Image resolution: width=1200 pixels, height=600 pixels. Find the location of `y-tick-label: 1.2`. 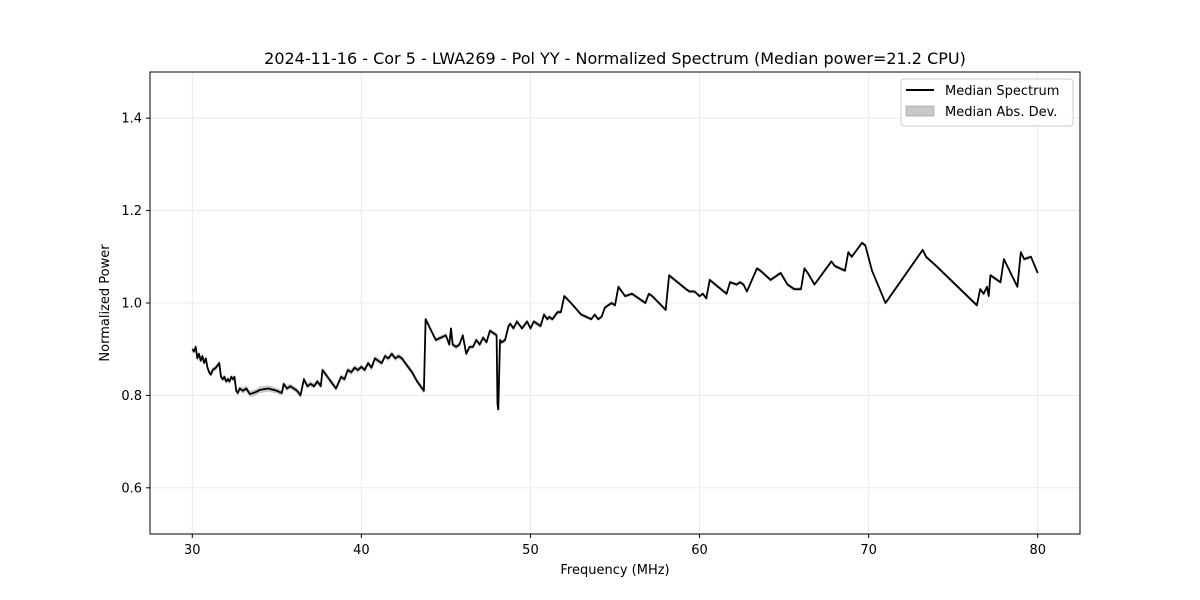

y-tick-label: 1.2 is located at coordinates (131, 211).